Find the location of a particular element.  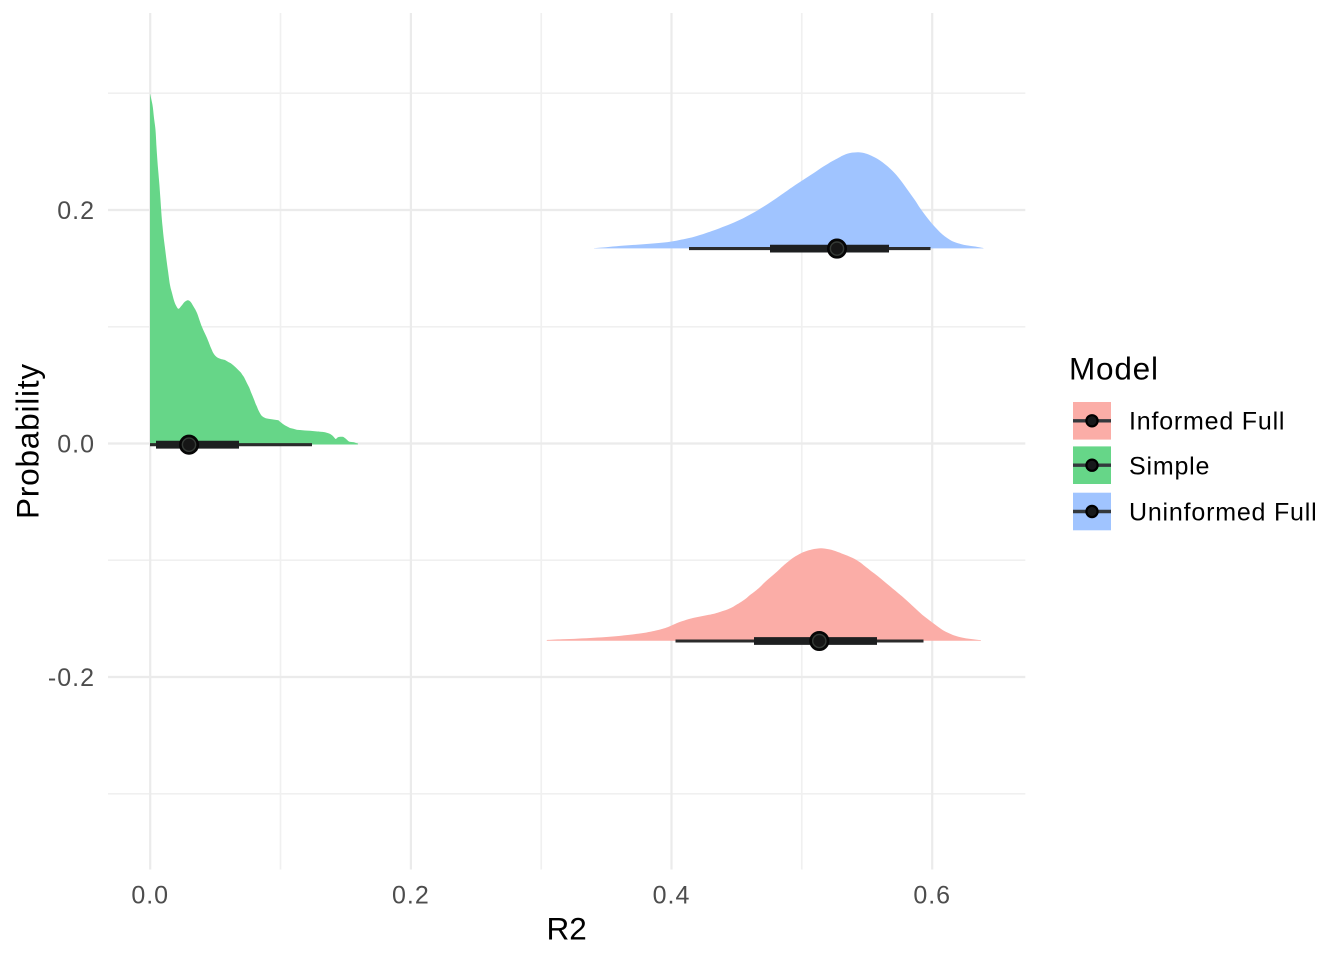

svg-text: 0.4 is located at coordinates (672, 896).